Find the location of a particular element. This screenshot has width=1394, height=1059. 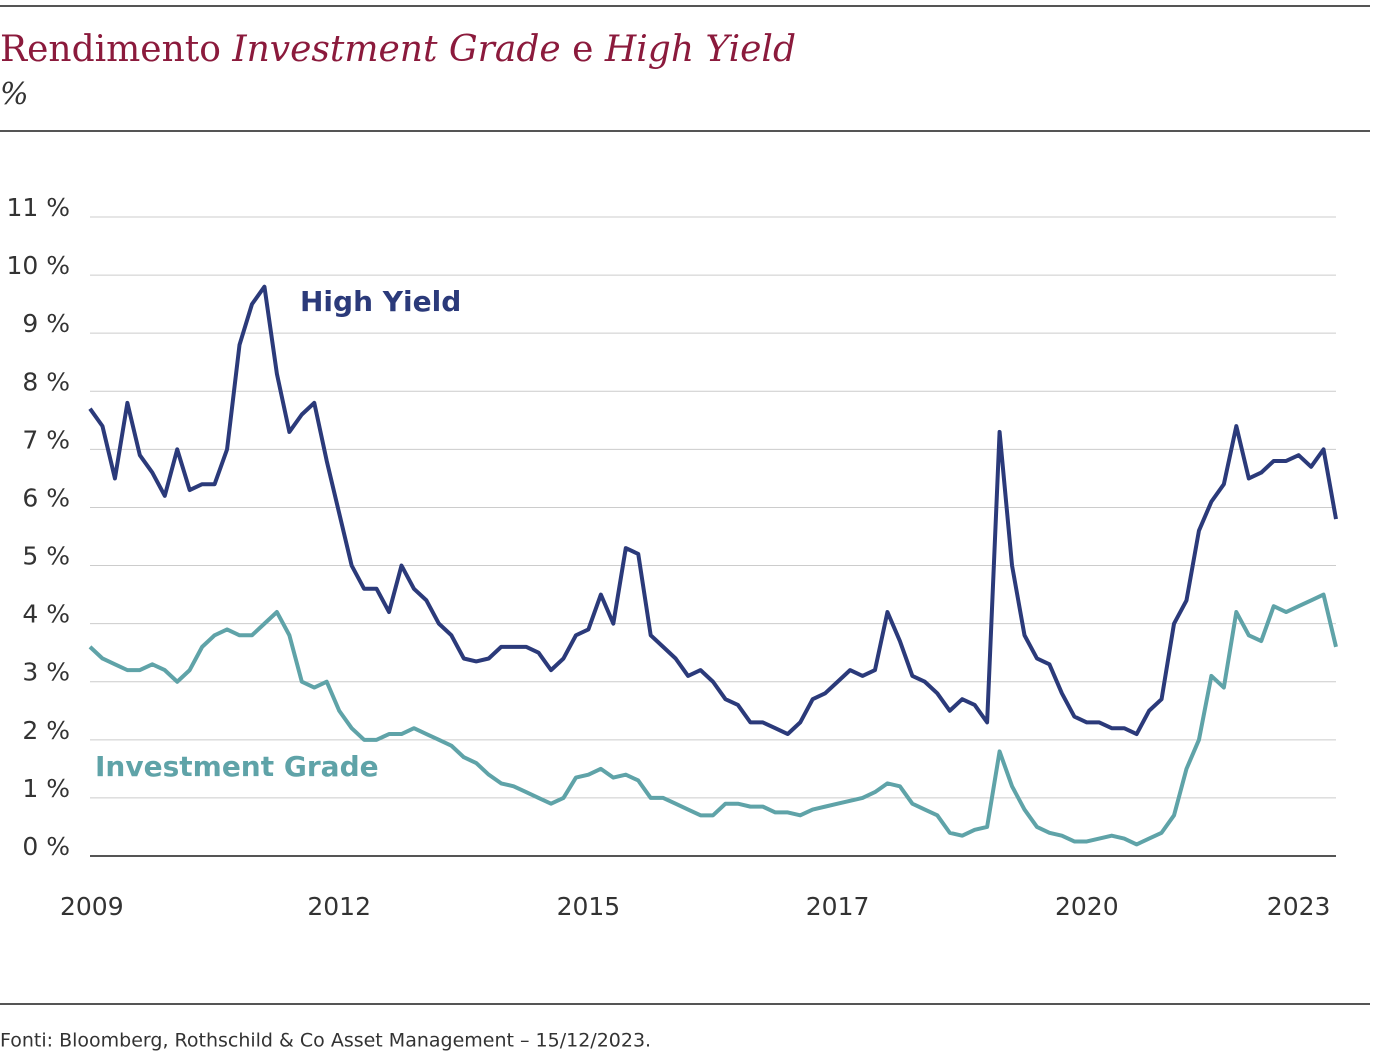

y-tick-label: 10 % is located at coordinates (38, 265).